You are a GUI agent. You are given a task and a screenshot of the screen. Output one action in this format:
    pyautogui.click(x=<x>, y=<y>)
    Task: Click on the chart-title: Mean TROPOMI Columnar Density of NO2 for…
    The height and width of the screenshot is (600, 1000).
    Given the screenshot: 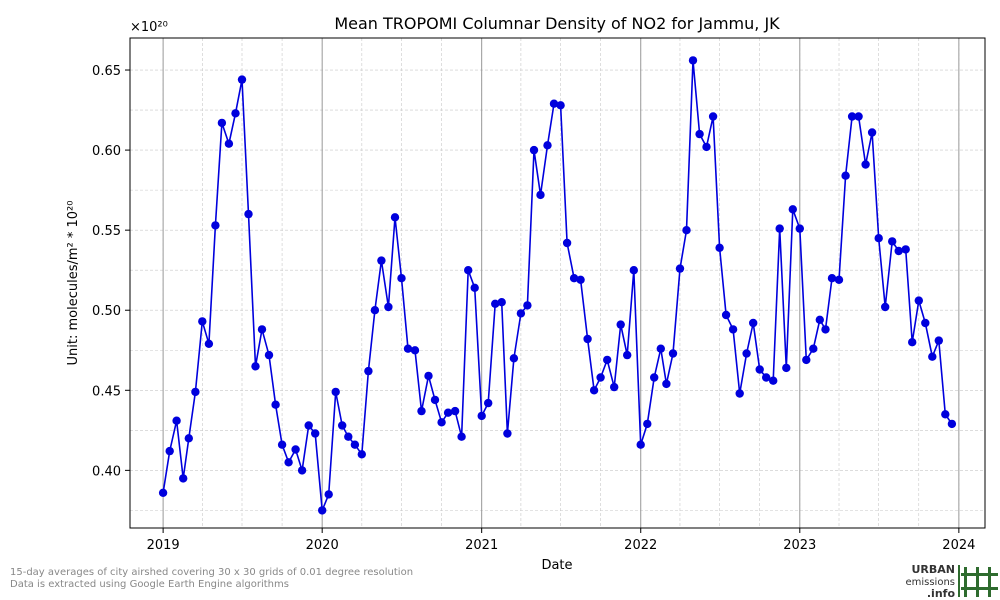 What is the action you would take?
    pyautogui.click(x=557, y=23)
    